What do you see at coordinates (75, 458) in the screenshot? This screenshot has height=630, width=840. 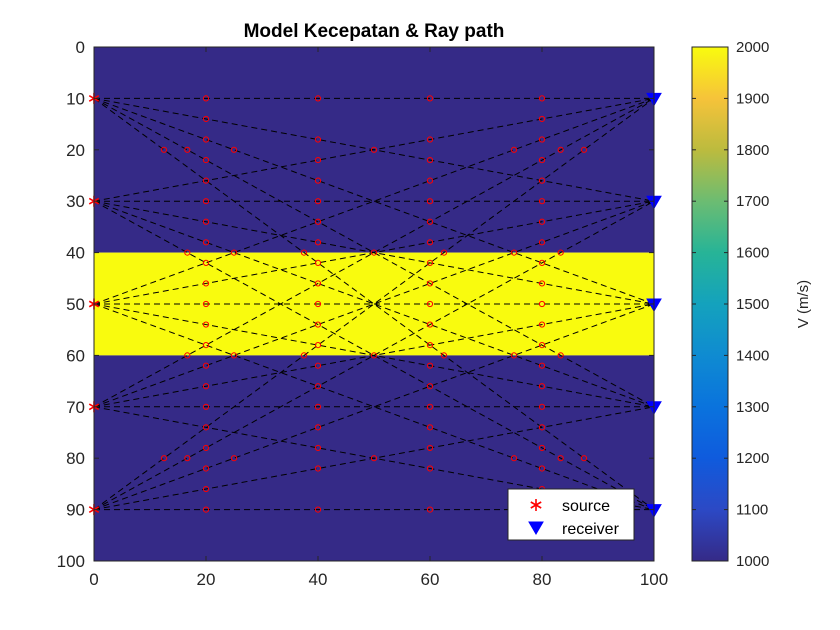 I see `y-tick-label: 80` at bounding box center [75, 458].